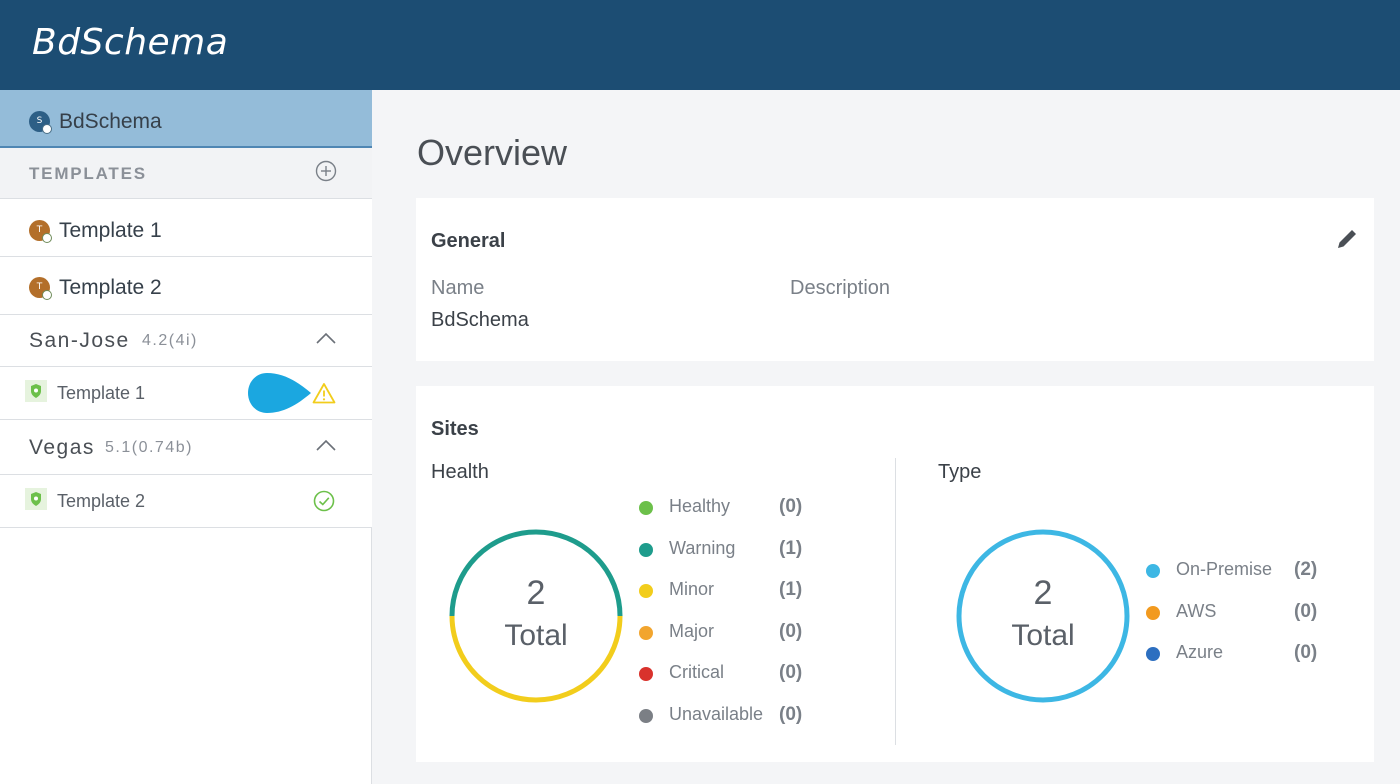 The width and height of the screenshot is (1400, 784). I want to click on legend-item-aws: AWS (0), so click(1236, 613).